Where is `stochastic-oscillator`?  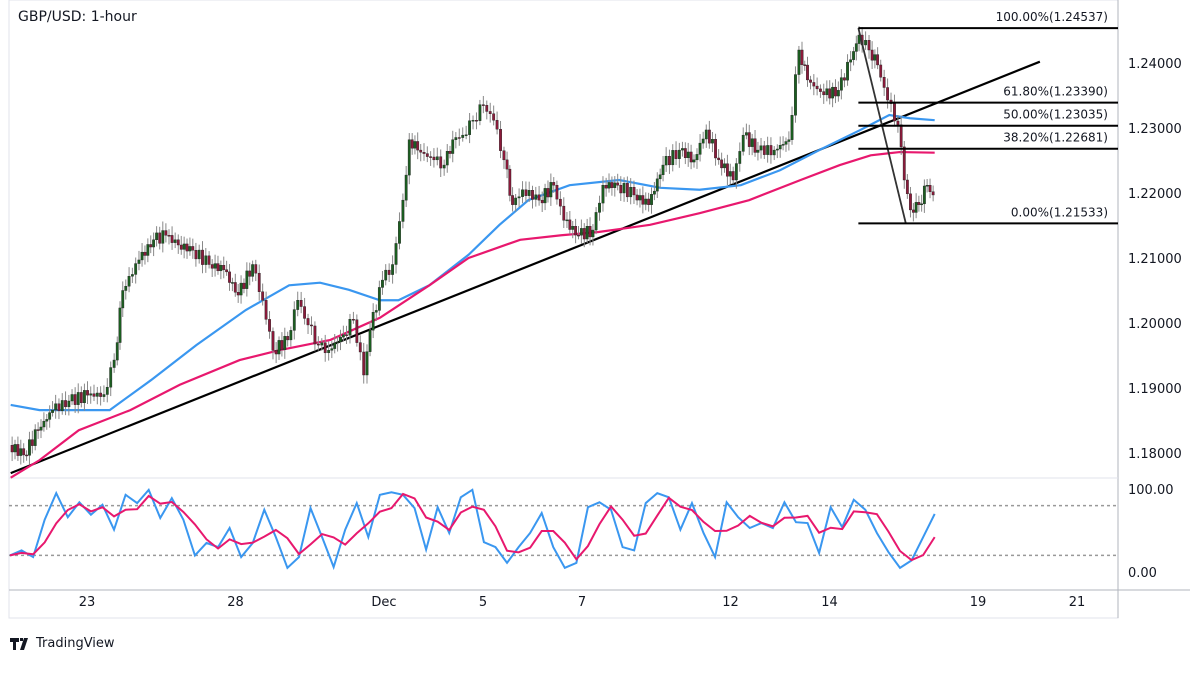 stochastic-oscillator is located at coordinates (472, 529).